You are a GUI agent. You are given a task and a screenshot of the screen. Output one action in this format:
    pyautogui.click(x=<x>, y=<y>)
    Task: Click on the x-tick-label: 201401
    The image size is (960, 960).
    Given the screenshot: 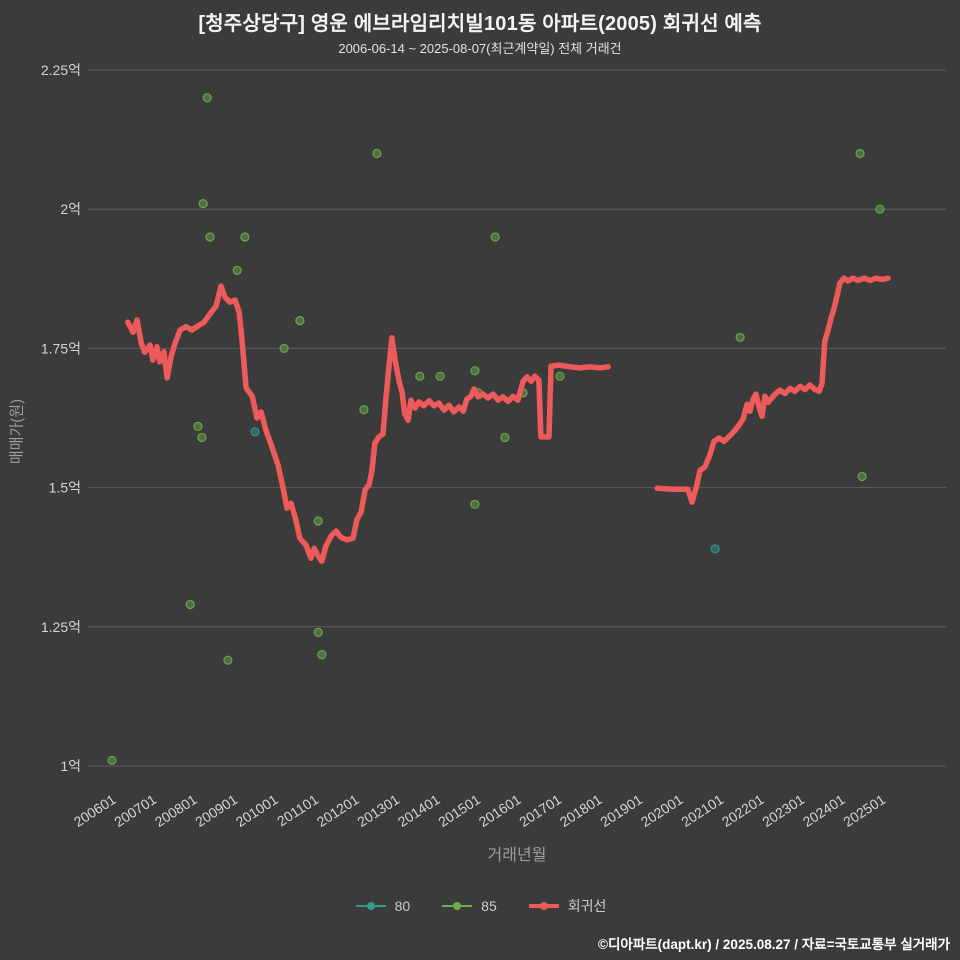 What is the action you would take?
    pyautogui.click(x=419, y=810)
    